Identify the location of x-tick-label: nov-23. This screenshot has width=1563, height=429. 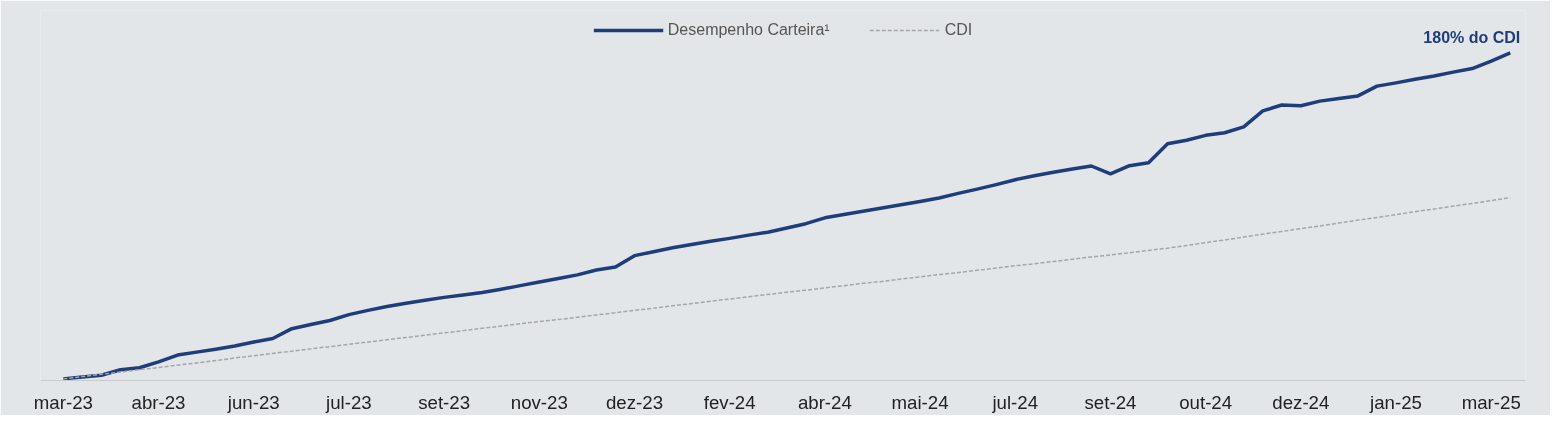
(539, 402).